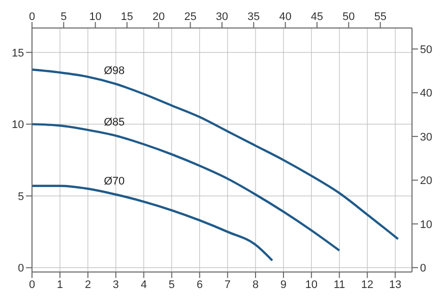 The height and width of the screenshot is (300, 448). What do you see at coordinates (255, 284) in the screenshot?
I see `x-tick-label: 8` at bounding box center [255, 284].